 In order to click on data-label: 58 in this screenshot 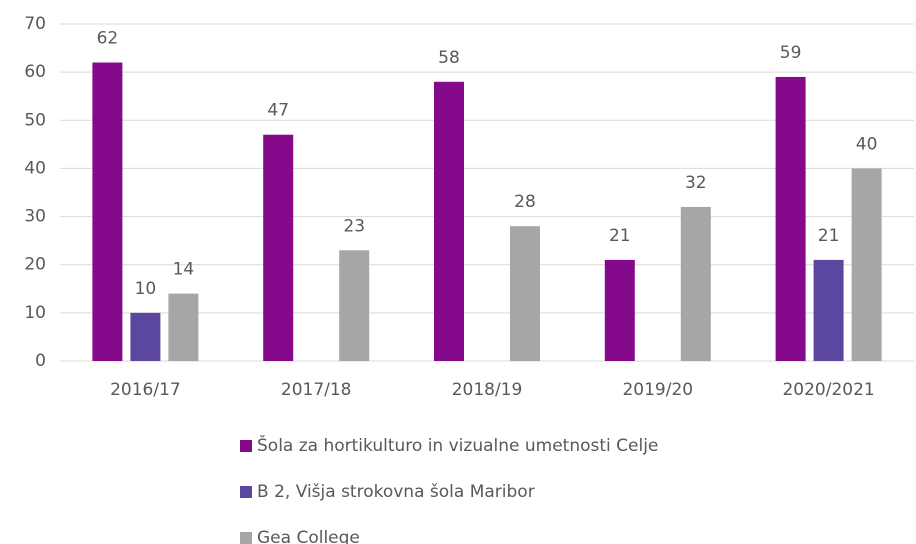, I will do `click(449, 58)`.